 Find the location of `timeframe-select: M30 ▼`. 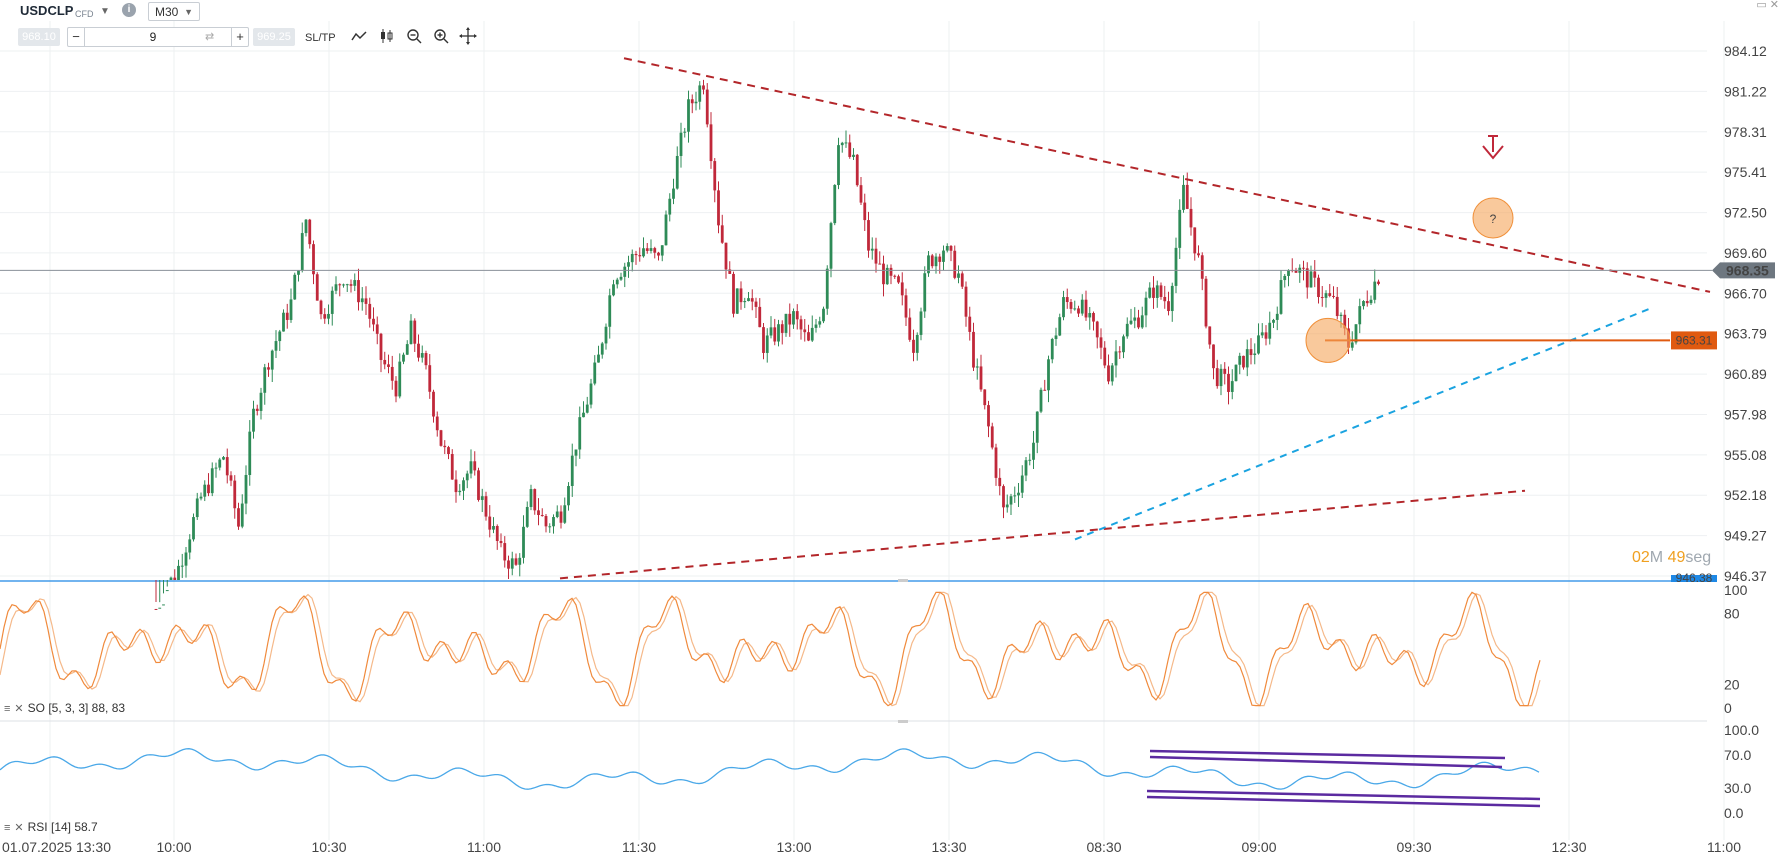

timeframe-select: M30 ▼ is located at coordinates (174, 11).